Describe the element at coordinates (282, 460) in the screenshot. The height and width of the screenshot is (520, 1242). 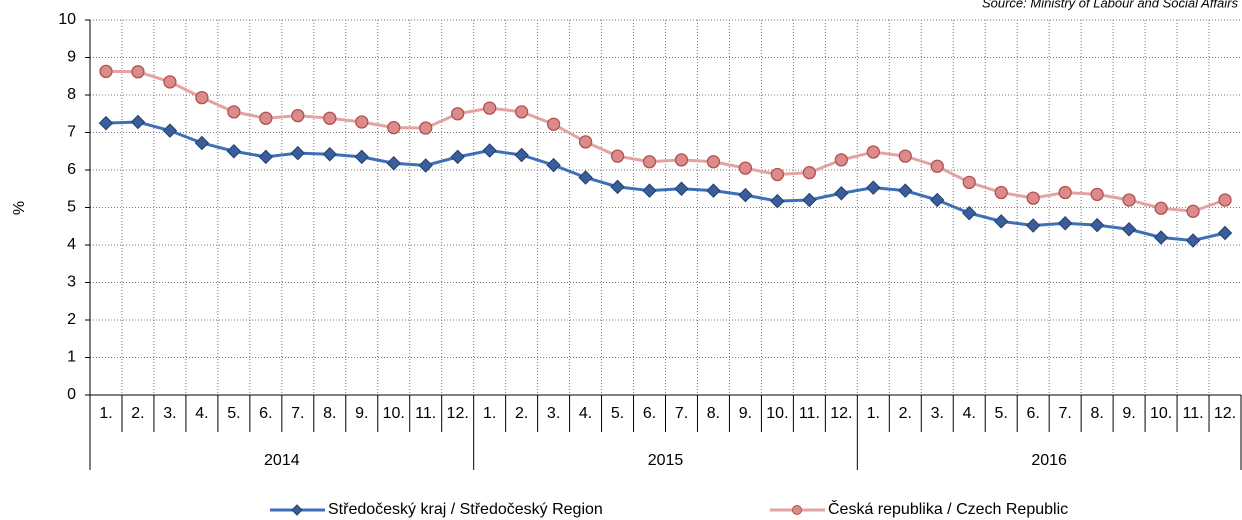
I see `category-group-label: 2014` at that location.